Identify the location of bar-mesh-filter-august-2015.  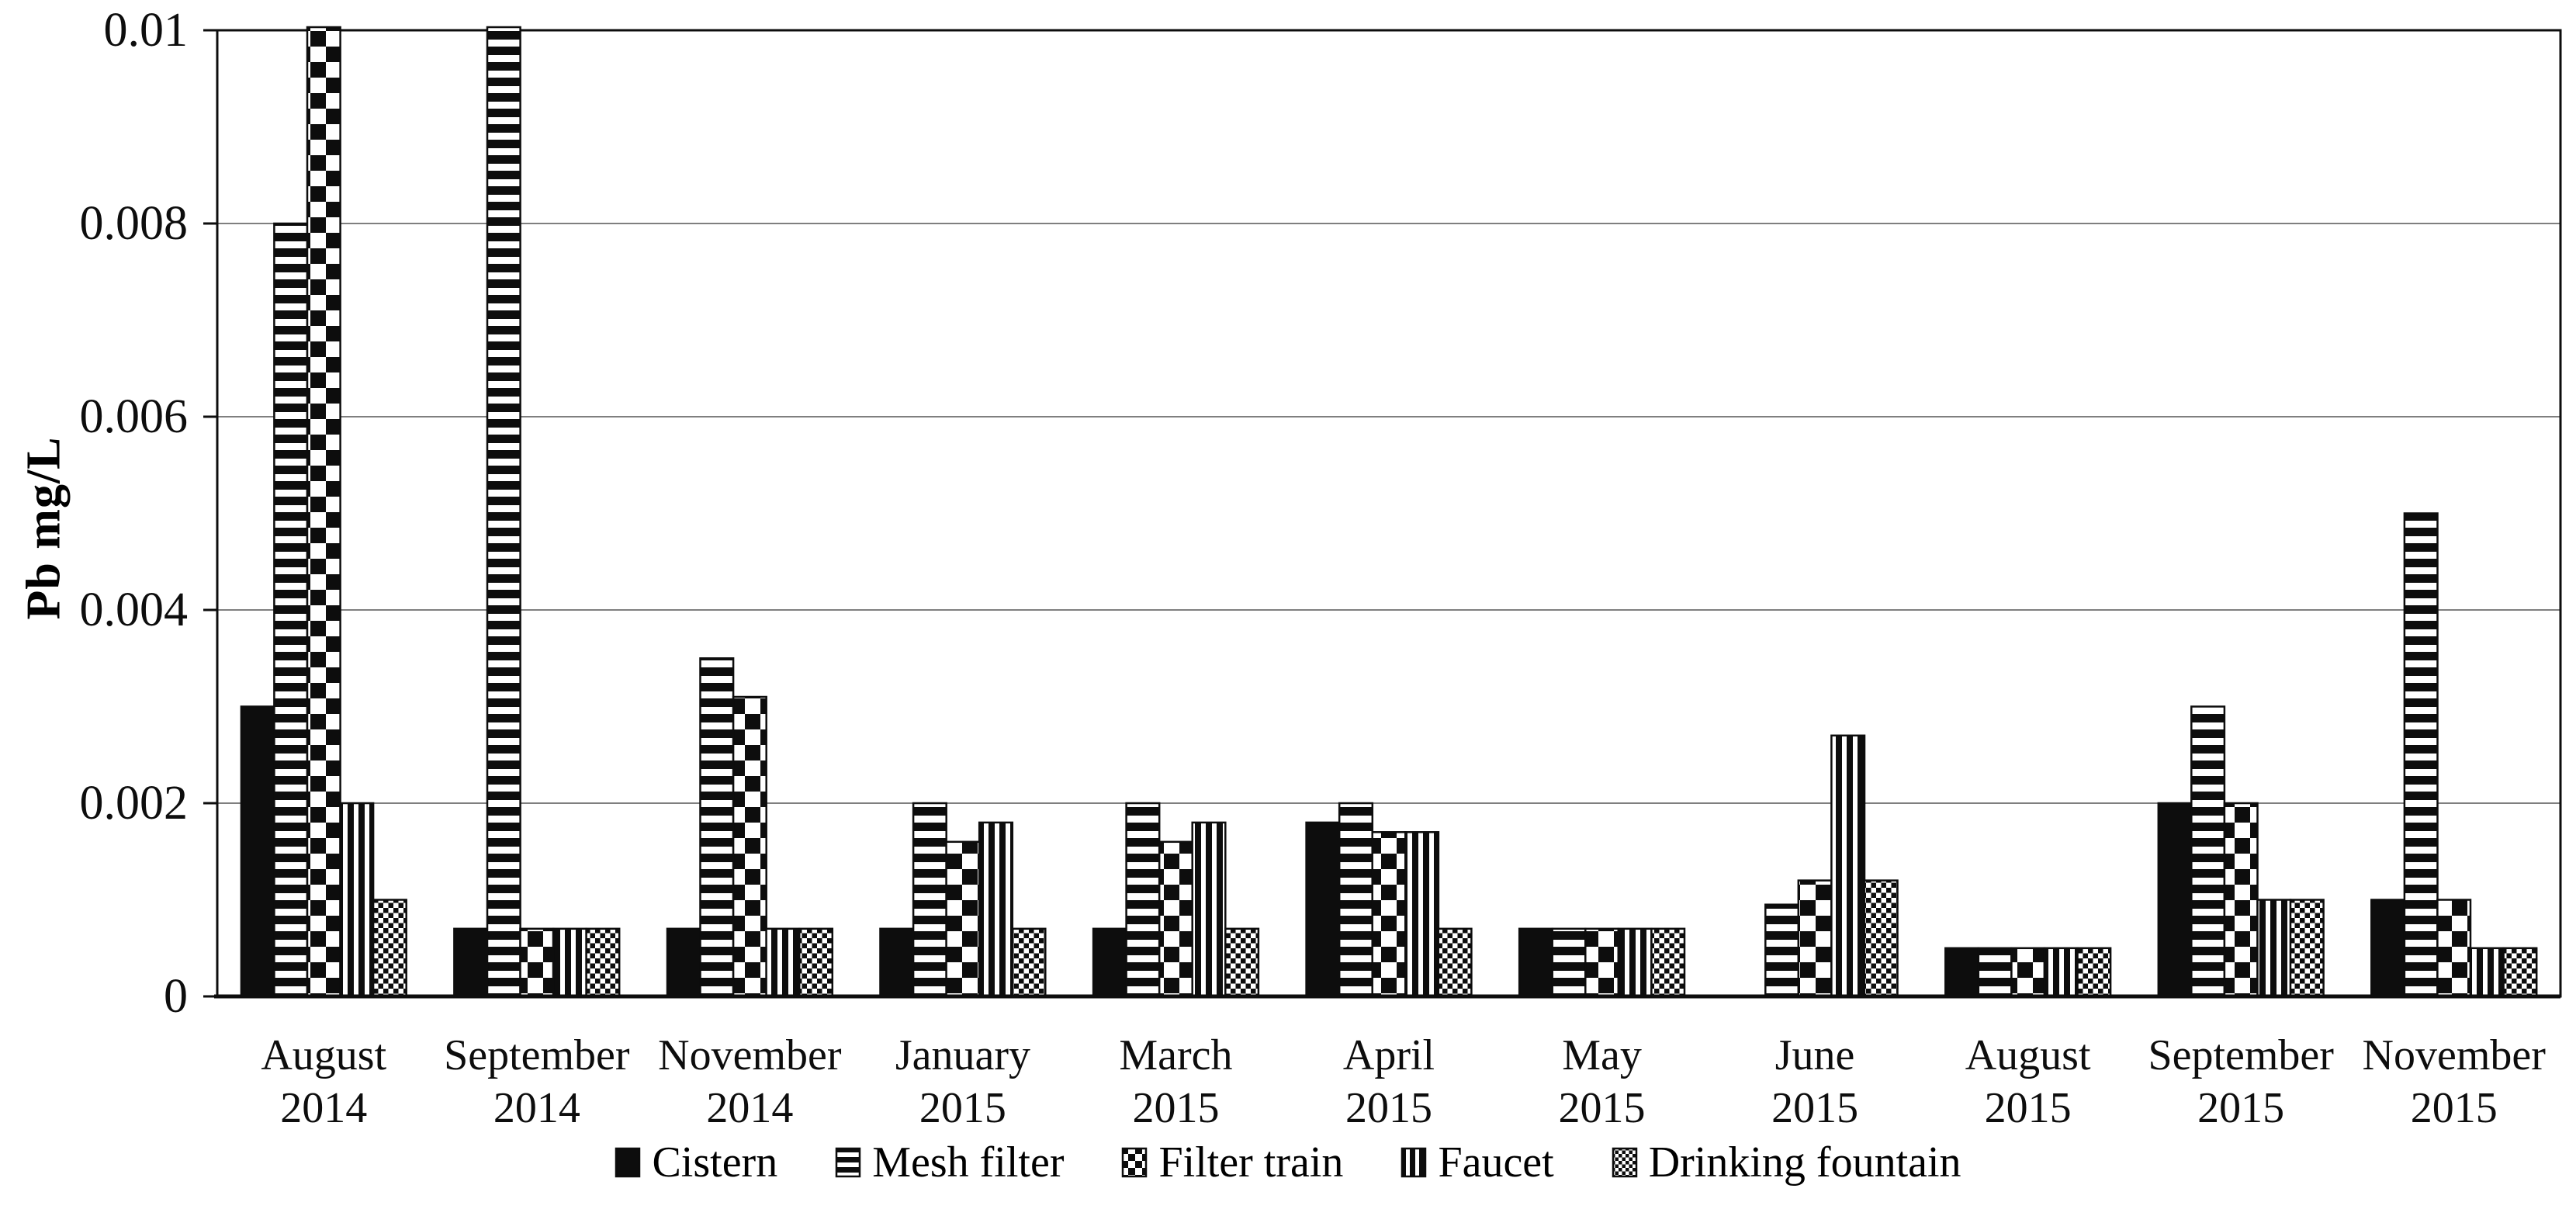
(1995, 972).